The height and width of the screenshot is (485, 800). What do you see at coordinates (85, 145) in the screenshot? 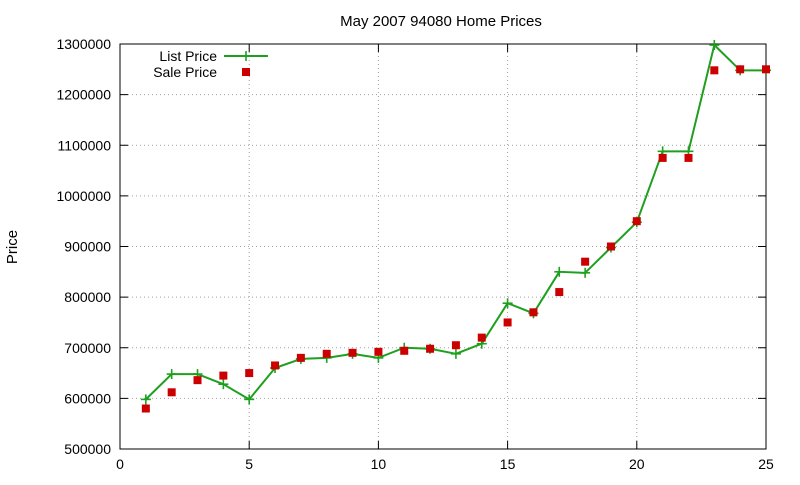
I see `y-tick-label: 1100000` at bounding box center [85, 145].